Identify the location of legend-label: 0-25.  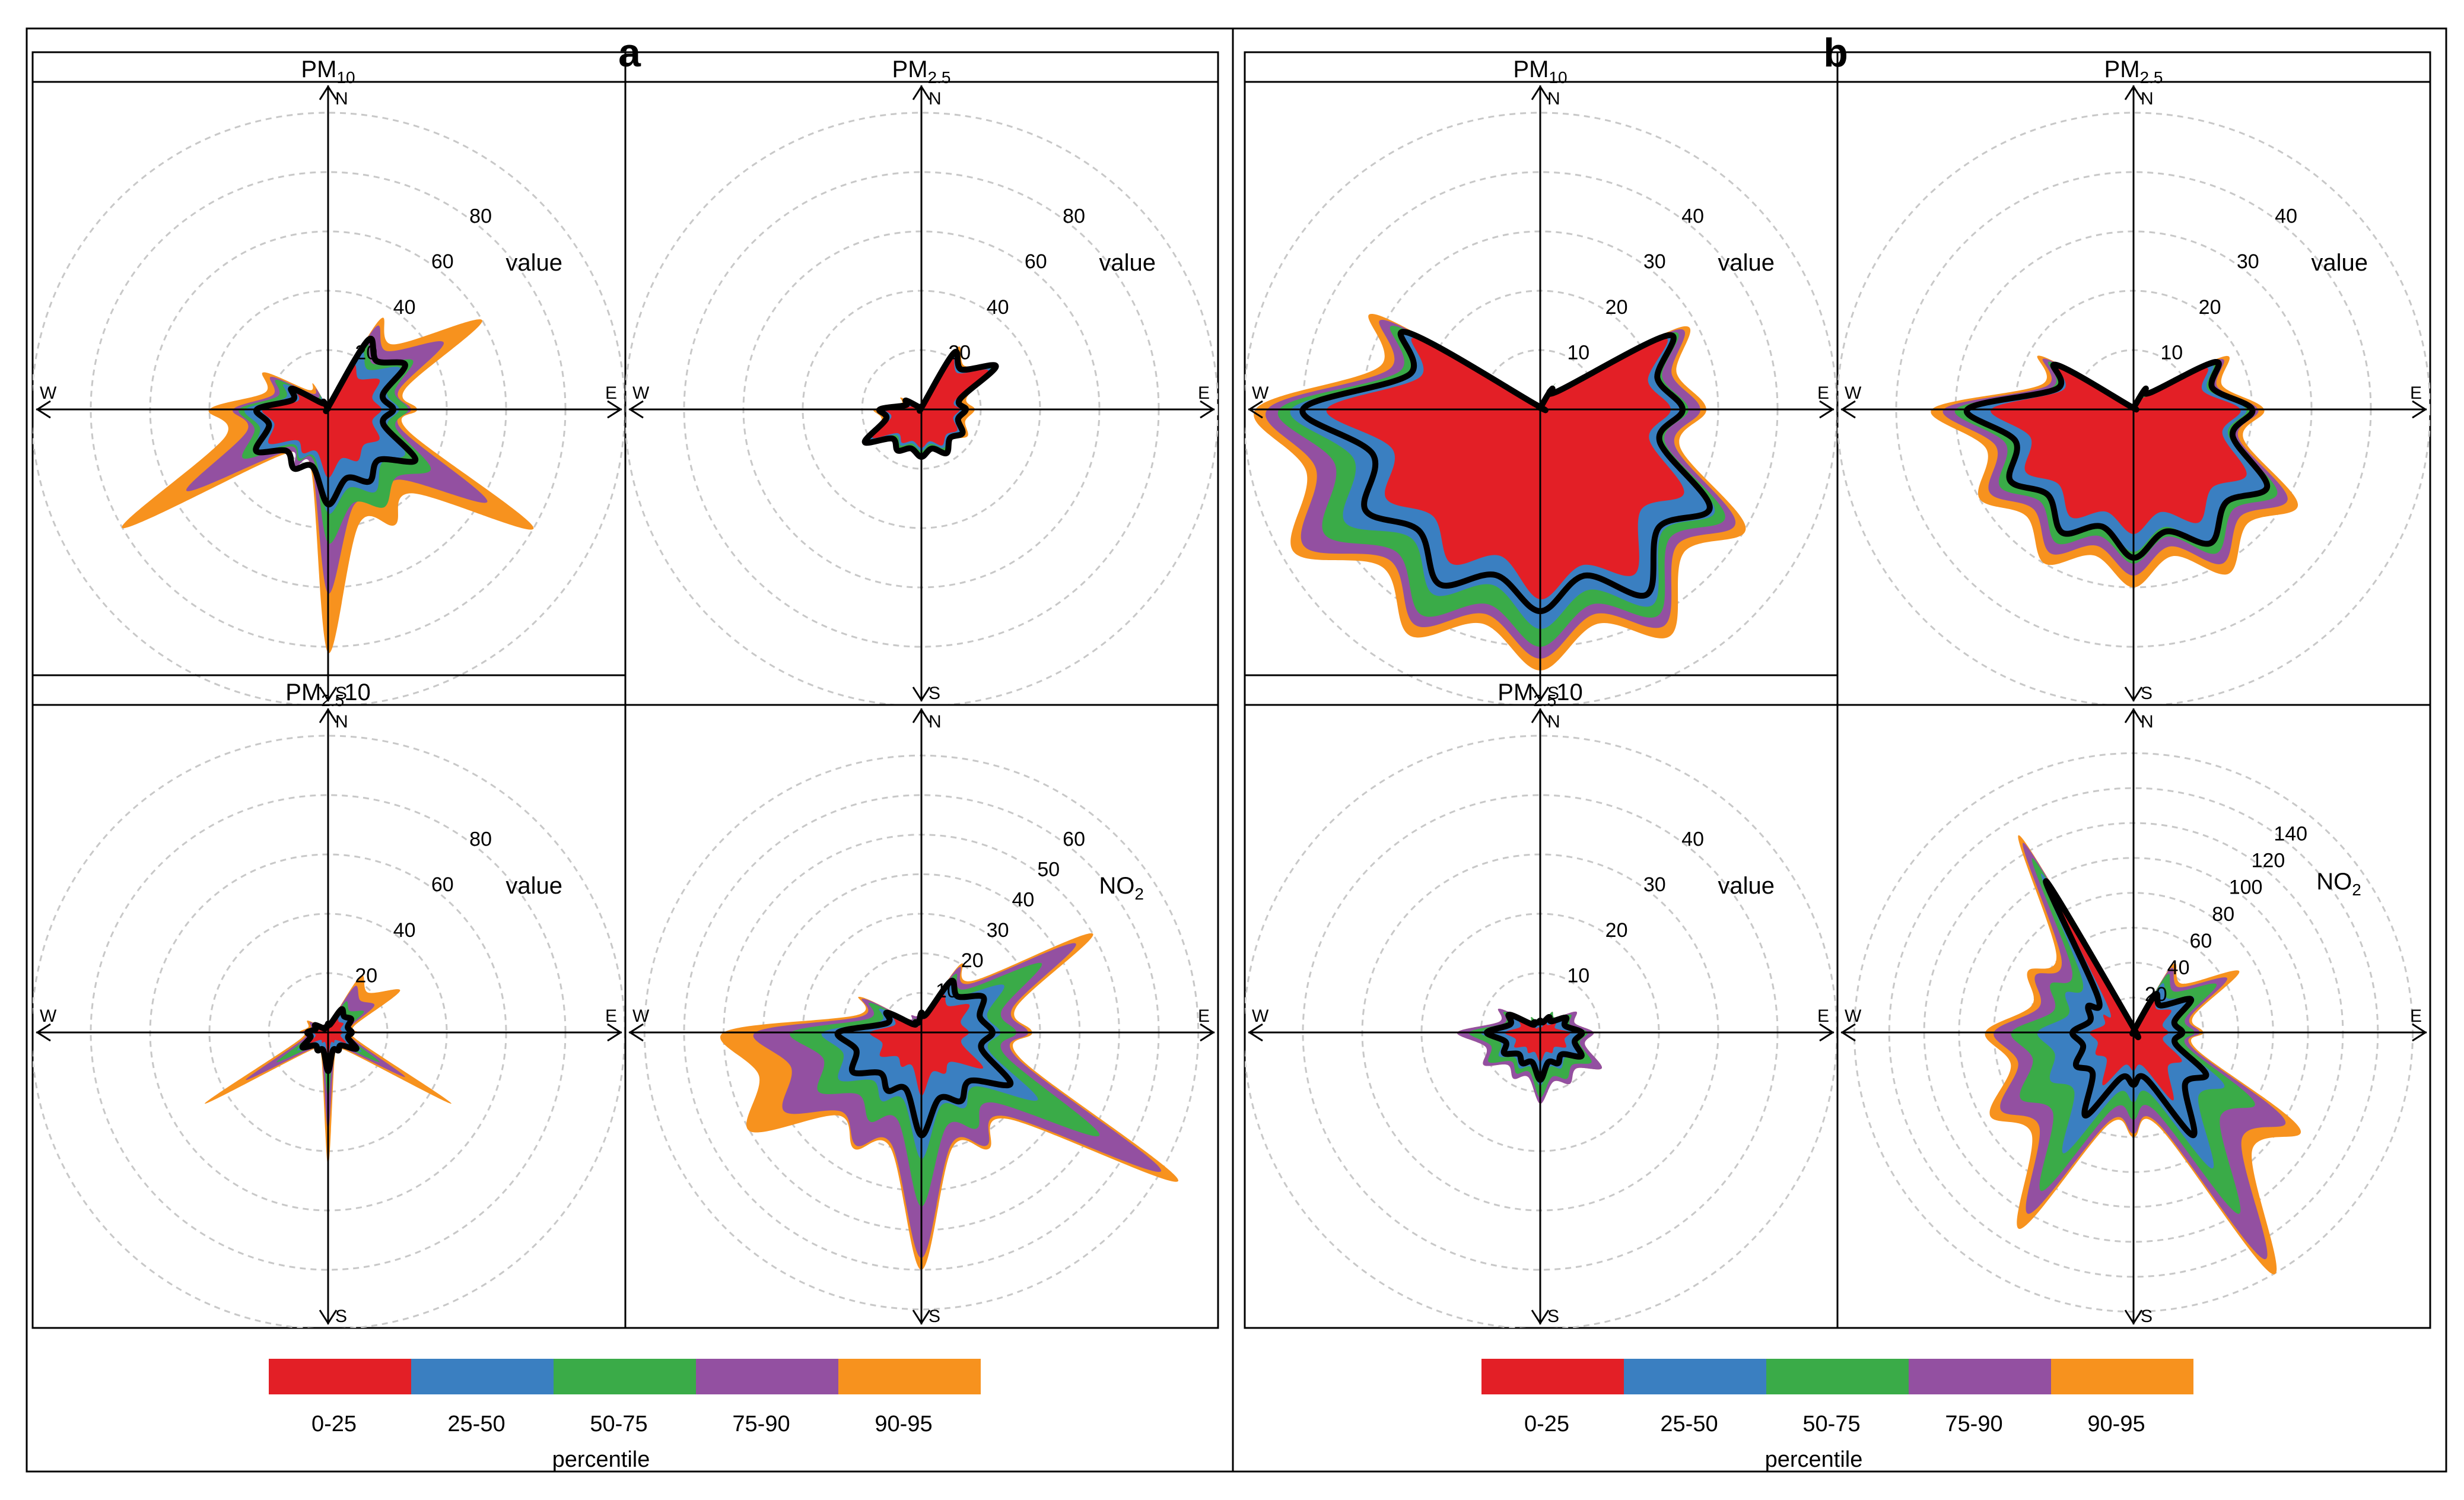
(334, 1425).